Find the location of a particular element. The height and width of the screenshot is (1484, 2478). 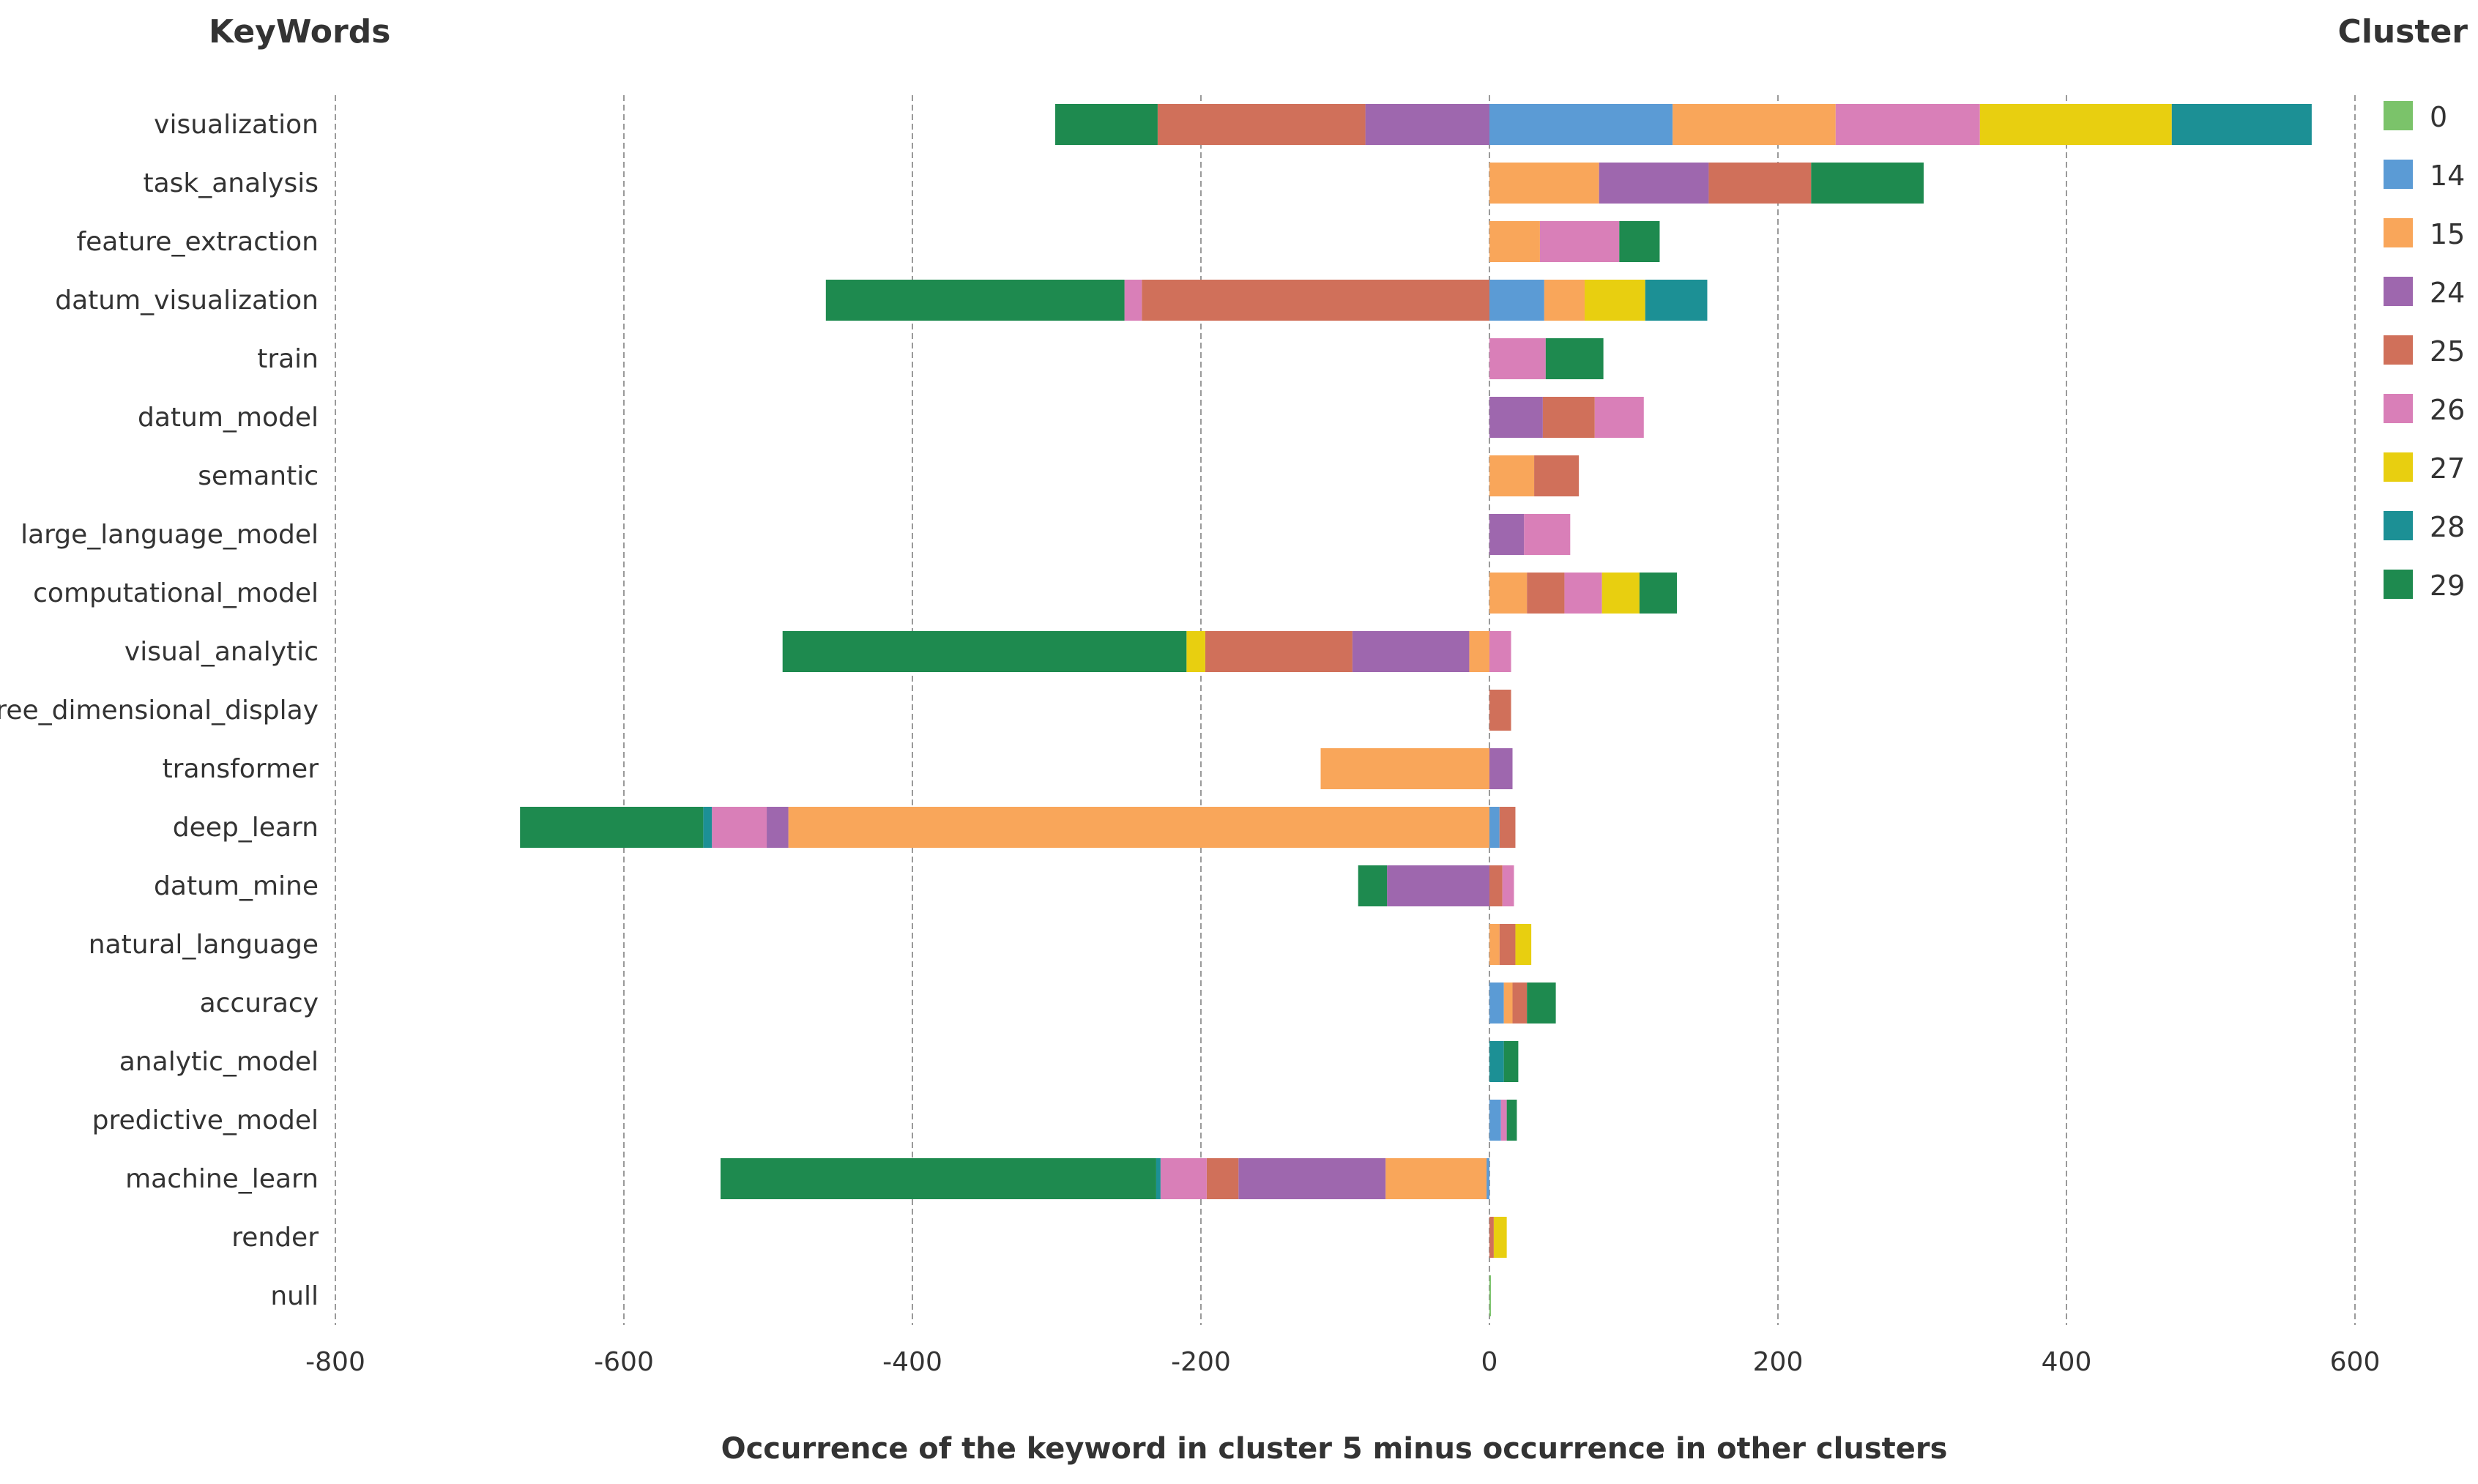

x-axis-ticks: -800 -600 -400 -200 0 200 400 600 is located at coordinates (1343, 1362).